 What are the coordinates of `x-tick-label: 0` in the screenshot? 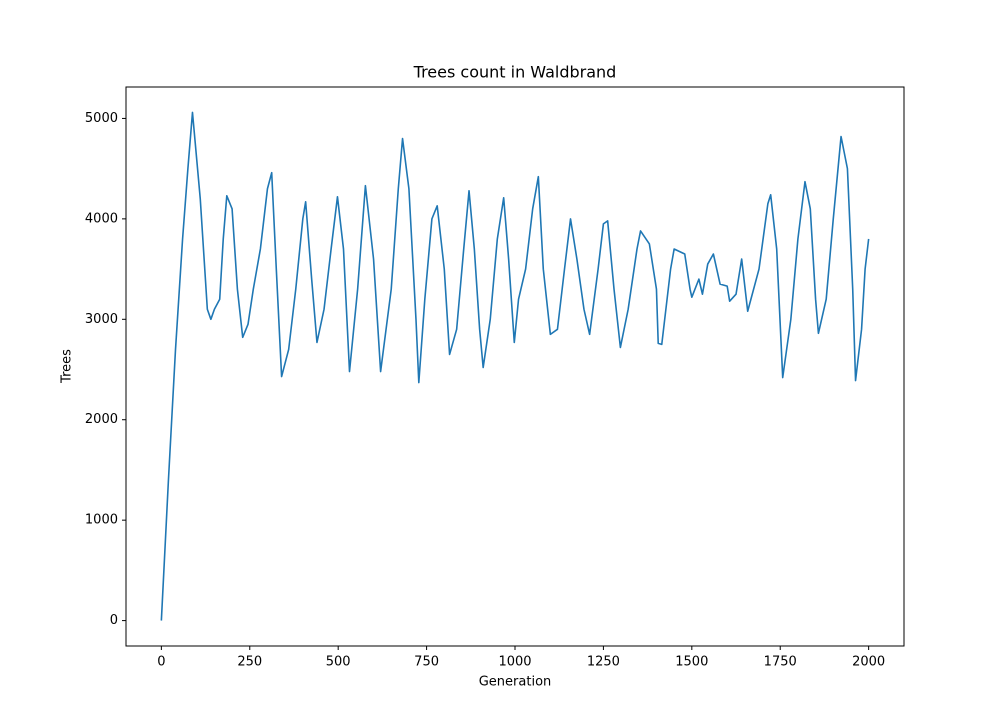 It's located at (161, 662).